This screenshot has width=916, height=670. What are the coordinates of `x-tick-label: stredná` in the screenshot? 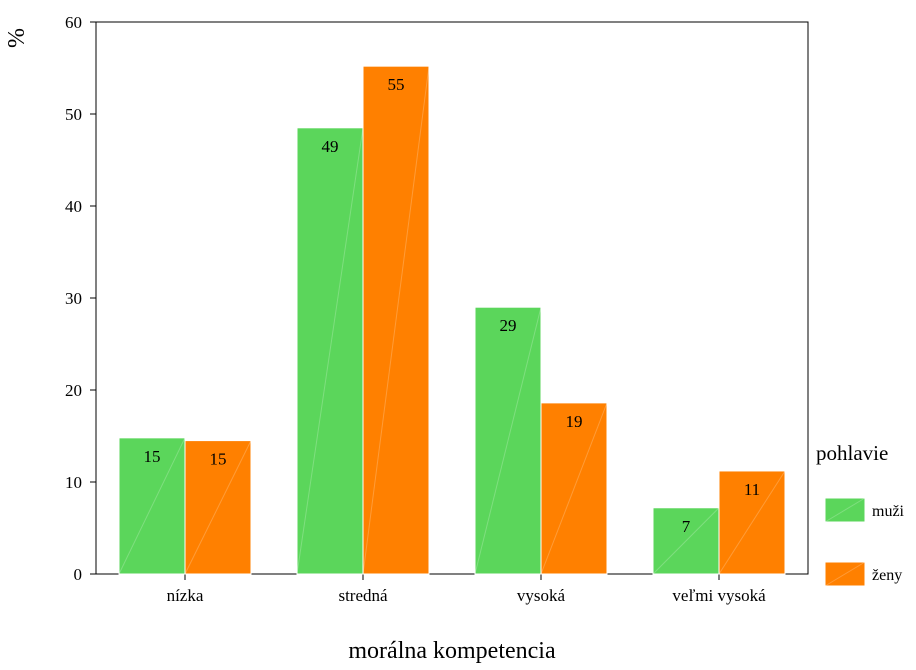 It's located at (363, 595).